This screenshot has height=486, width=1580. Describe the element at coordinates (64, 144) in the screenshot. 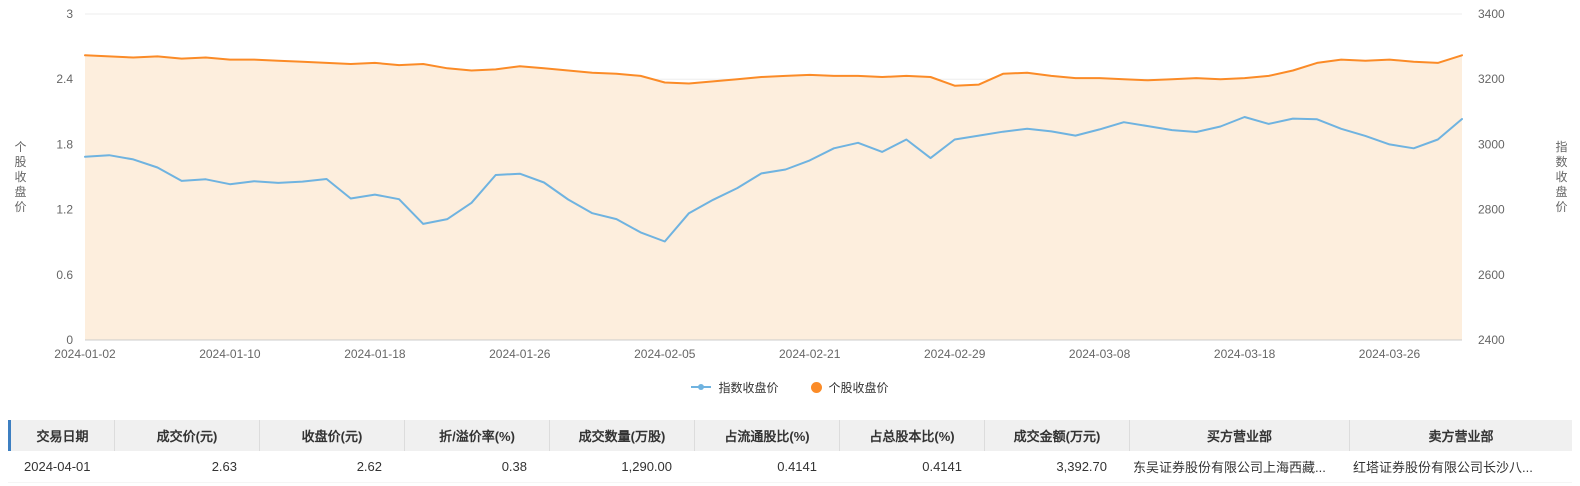

I see `svg-text: 1.8` at that location.